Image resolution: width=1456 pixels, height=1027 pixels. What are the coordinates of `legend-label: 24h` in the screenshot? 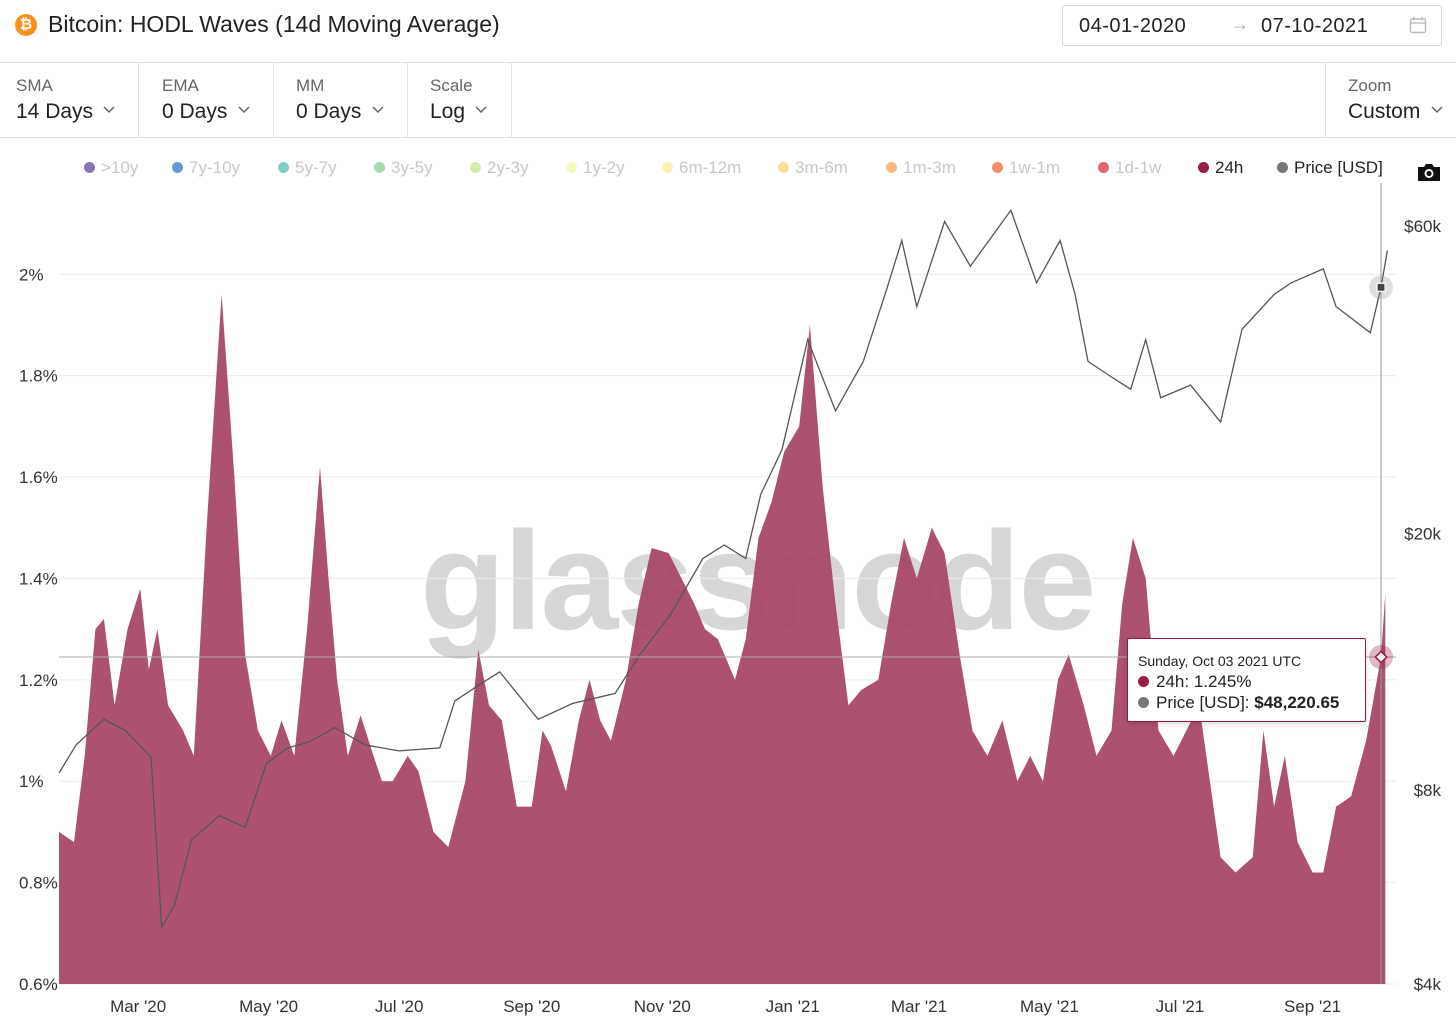 It's located at (1229, 167).